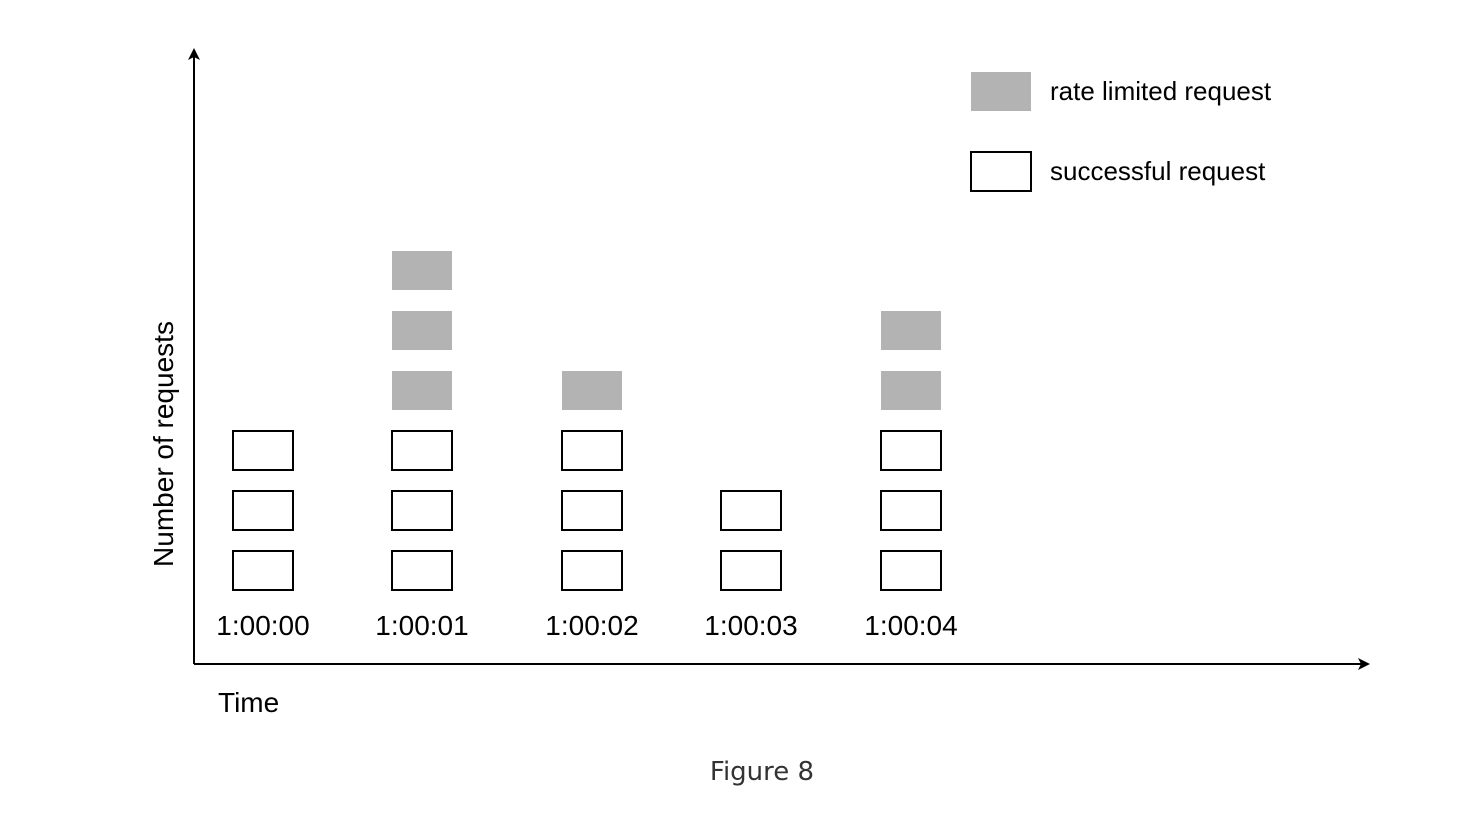 The width and height of the screenshot is (1484, 814). Describe the element at coordinates (910, 625) in the screenshot. I see `x-tick-label: 1:00:04` at that location.